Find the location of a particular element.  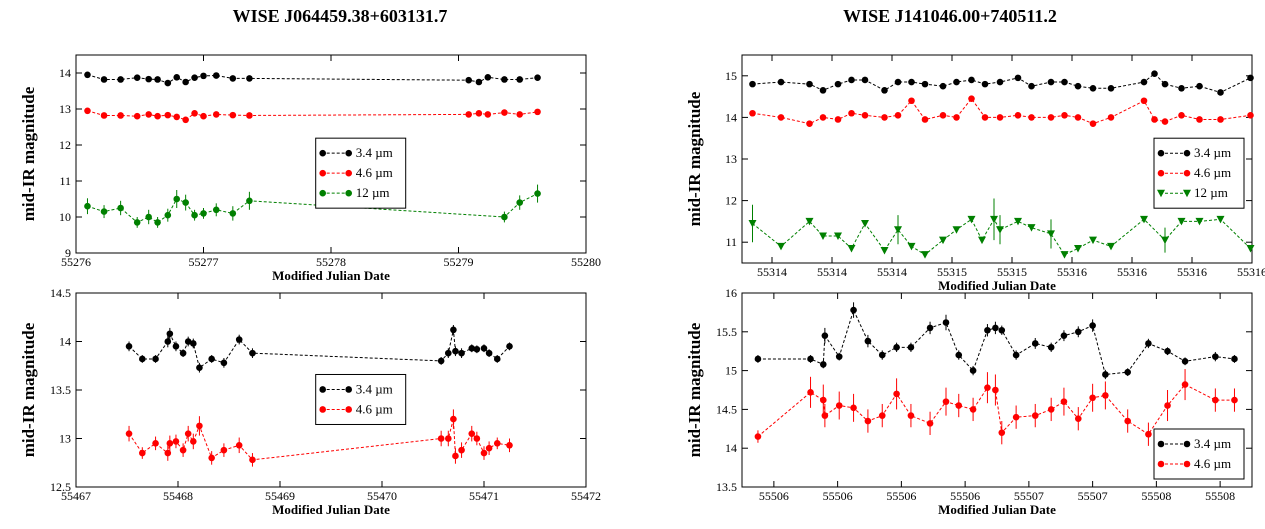

y-tick-label: 12.5 is located at coordinates (60, 487).